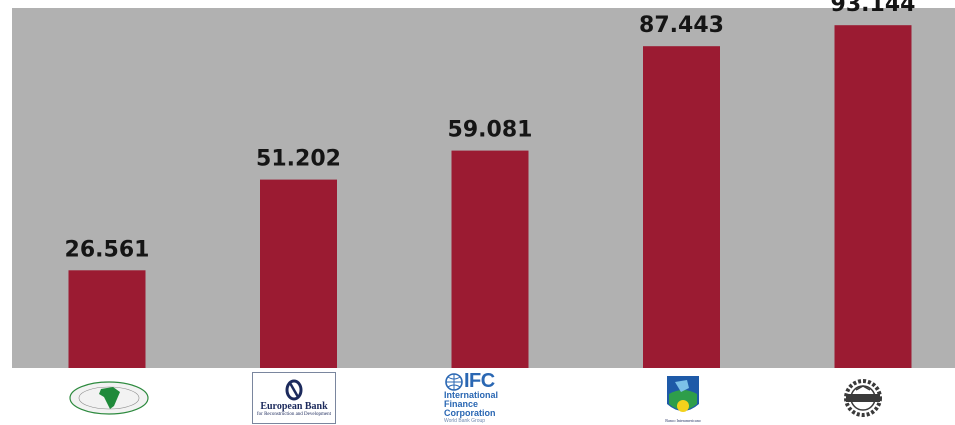  I want to click on afdb-logo, so click(109, 398).